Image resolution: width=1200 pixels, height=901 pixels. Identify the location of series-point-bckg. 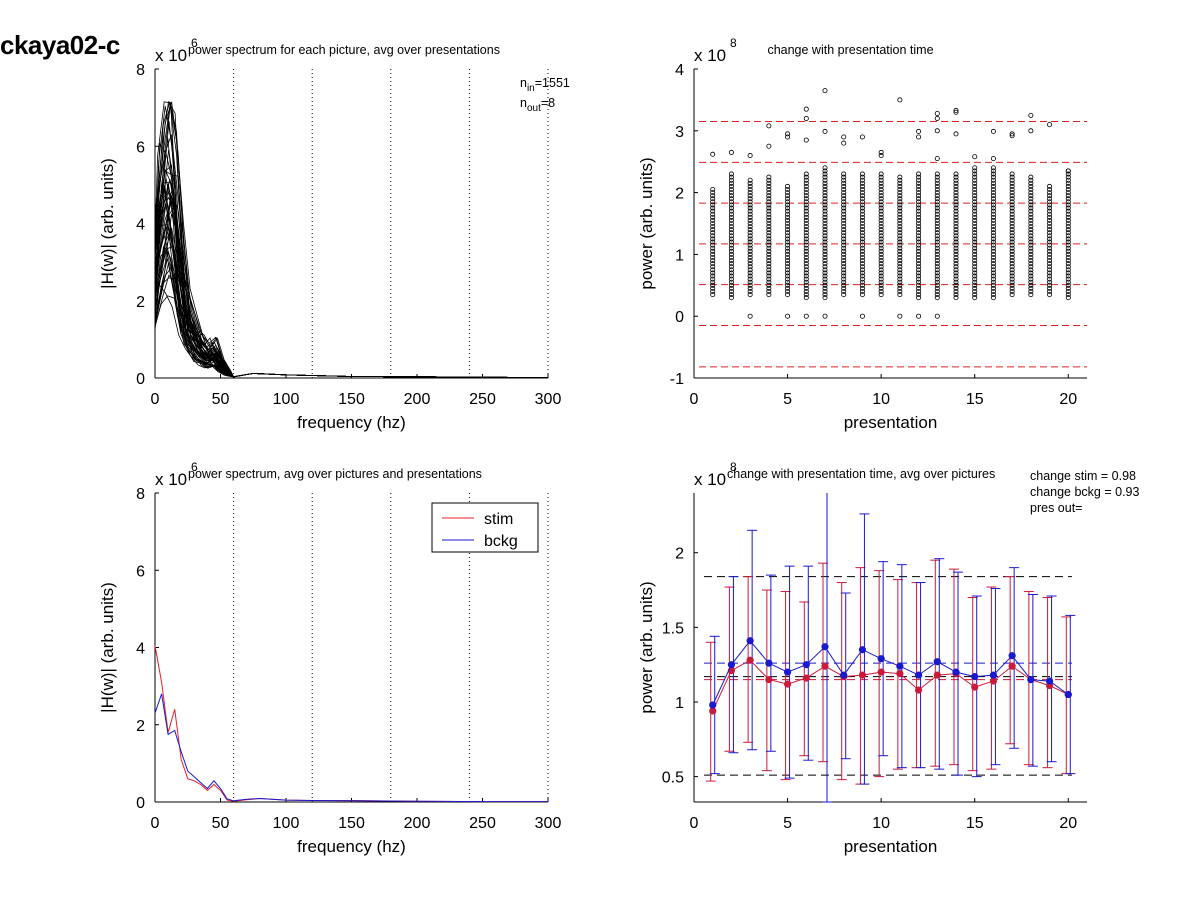
(1031, 679).